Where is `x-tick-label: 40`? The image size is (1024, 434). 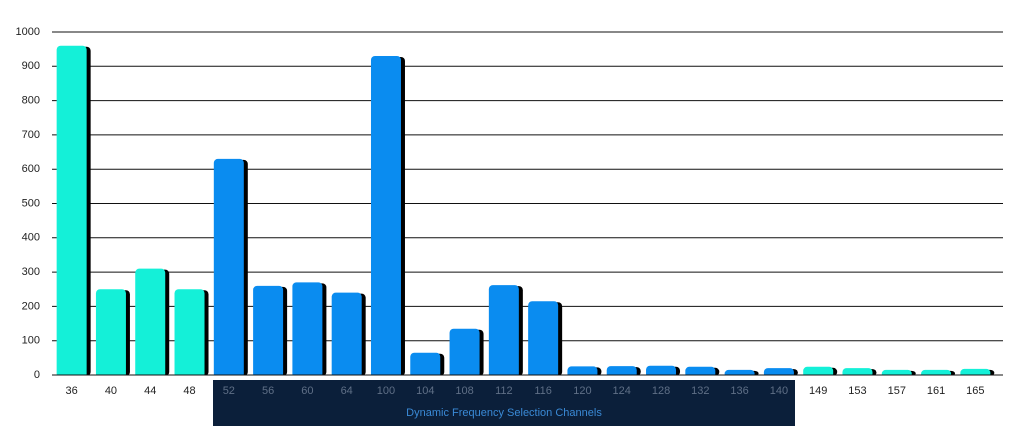
x-tick-label: 40 is located at coordinates (111, 391).